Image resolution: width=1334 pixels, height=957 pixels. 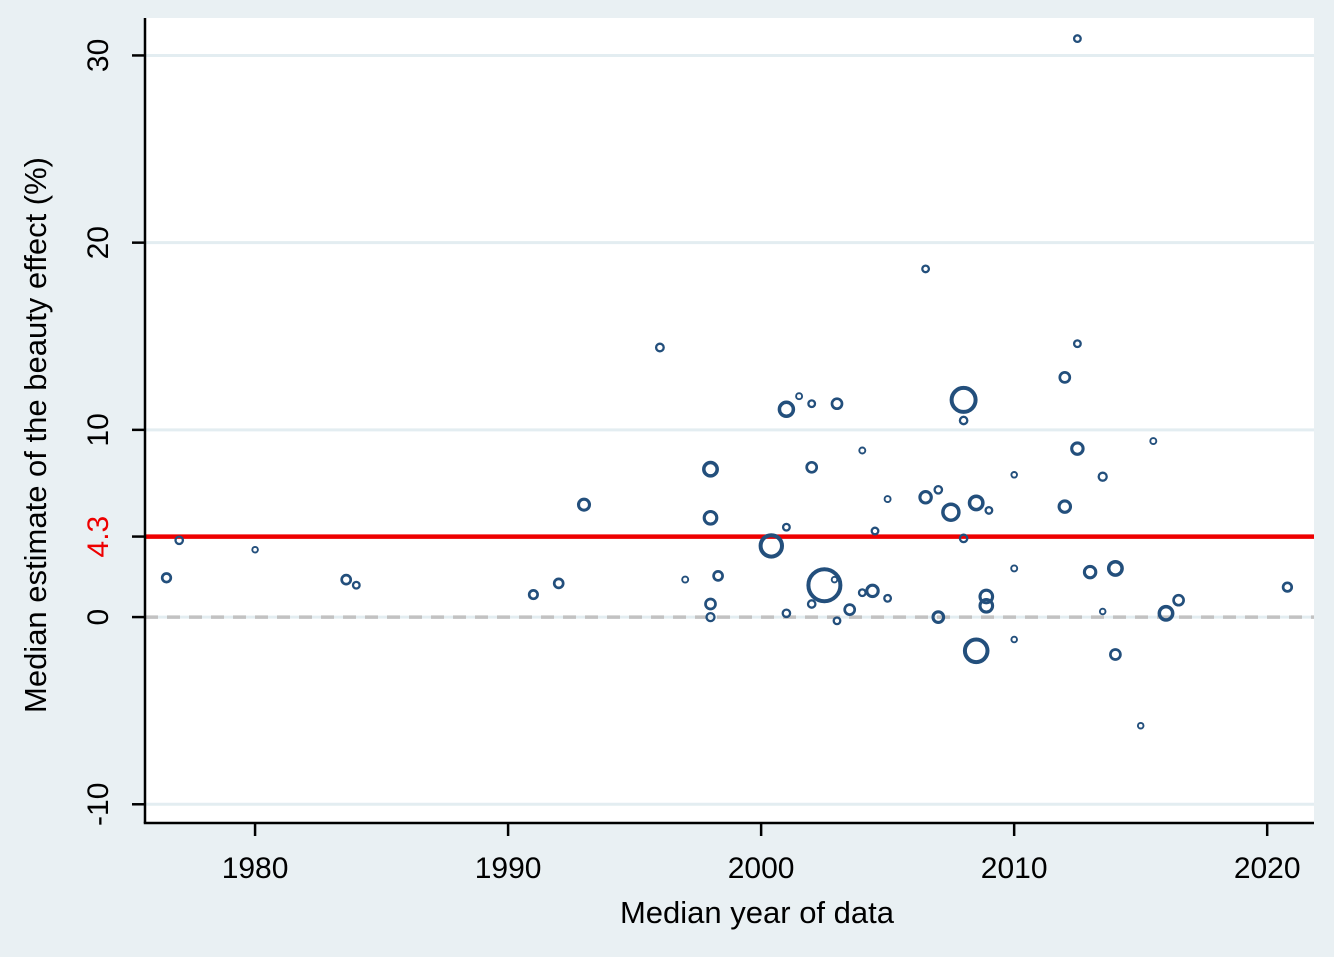 What do you see at coordinates (35, 435) in the screenshot?
I see `y-axis-title: Median estimate of the beauty effect (%)` at bounding box center [35, 435].